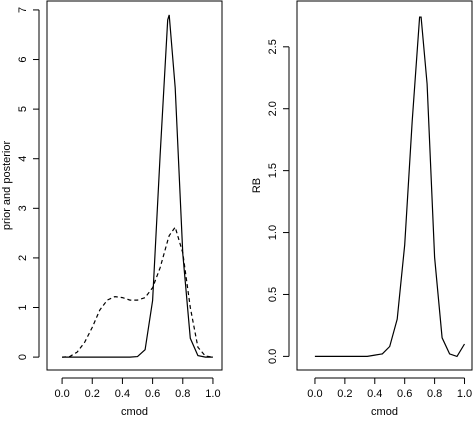 The height and width of the screenshot is (428, 474). What do you see at coordinates (23, 258) in the screenshot?
I see `y-tick-label: 2` at bounding box center [23, 258].